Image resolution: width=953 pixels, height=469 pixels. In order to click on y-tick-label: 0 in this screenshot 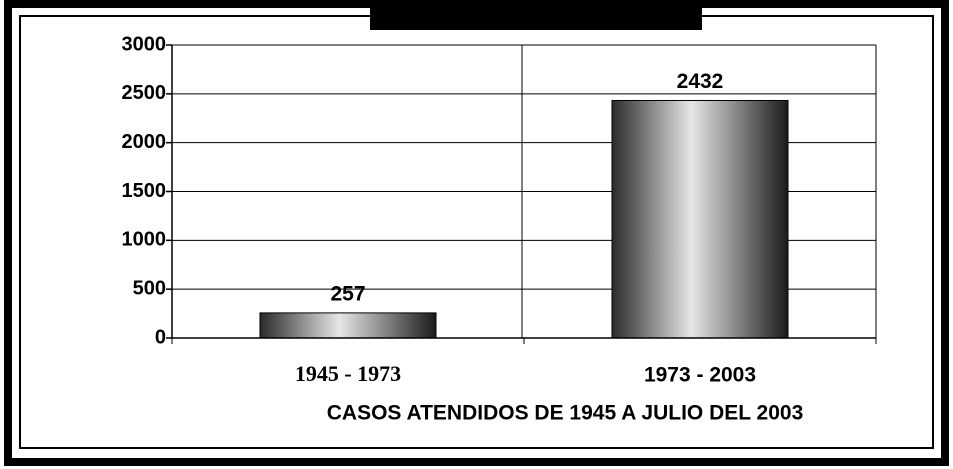, I will do `click(160, 337)`.